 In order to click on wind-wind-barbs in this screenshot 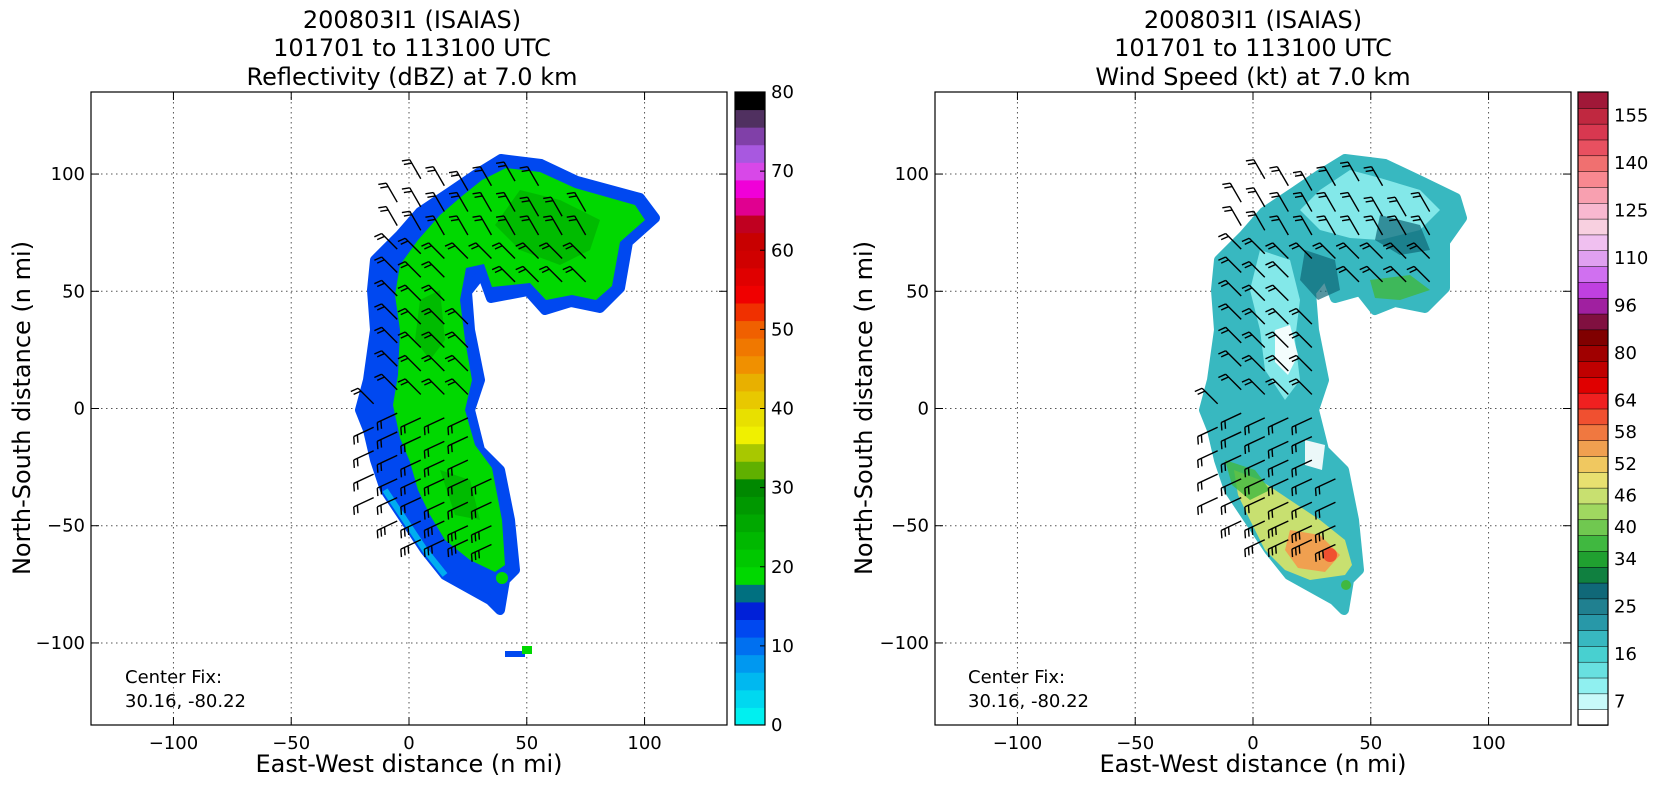, I will do `click(1312, 360)`.